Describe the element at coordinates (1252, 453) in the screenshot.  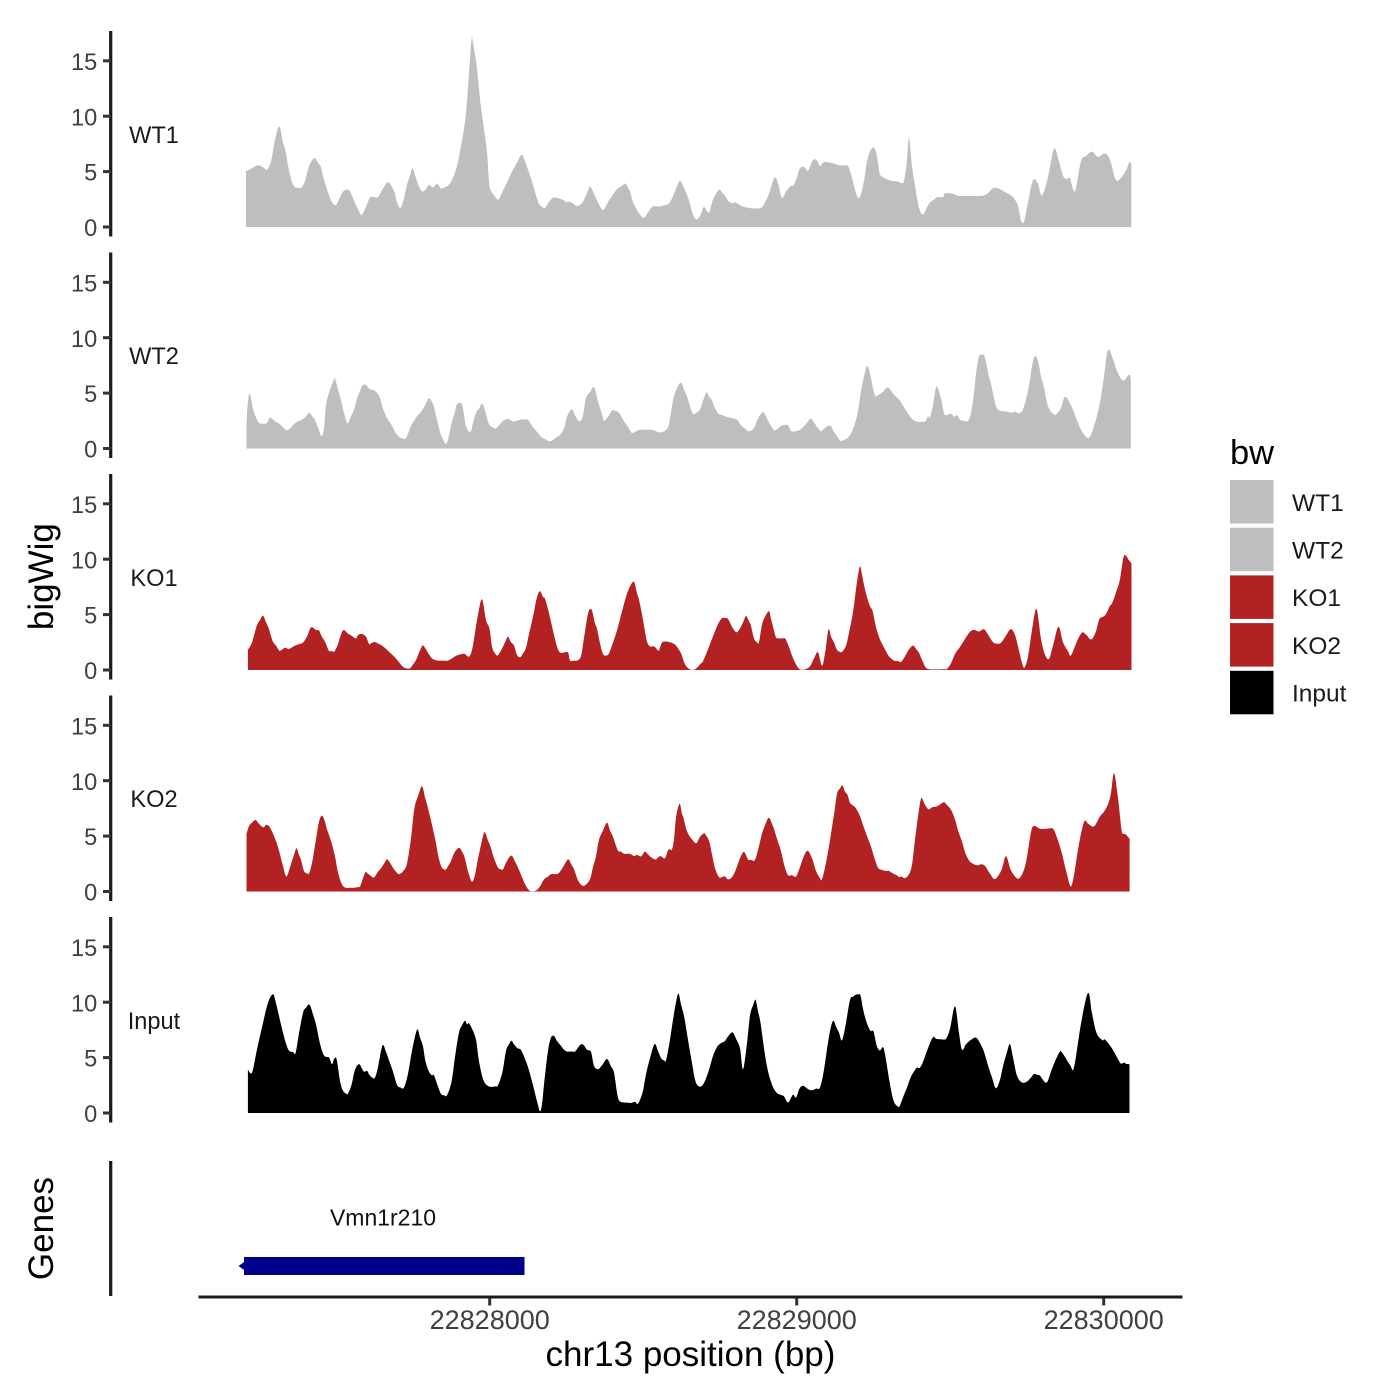
I see `svg-text: bw` at that location.